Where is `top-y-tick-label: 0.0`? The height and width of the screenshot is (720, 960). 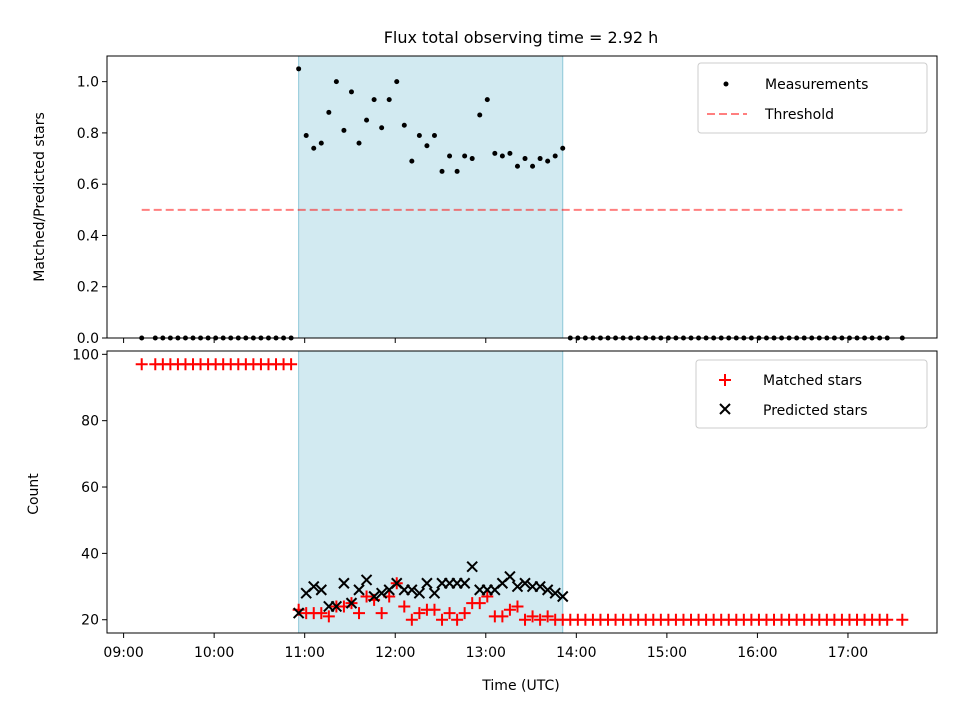 top-y-tick-label: 0.0 is located at coordinates (88, 339).